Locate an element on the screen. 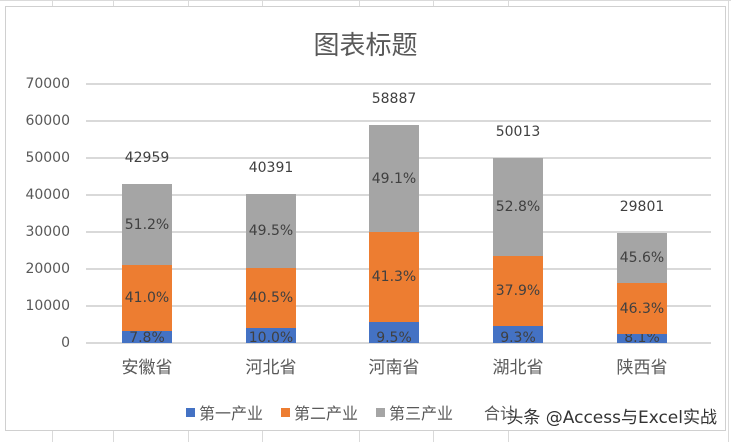 The width and height of the screenshot is (731, 442). stacked-bar: 8.1% 46.3% 45.6% is located at coordinates (642, 289).